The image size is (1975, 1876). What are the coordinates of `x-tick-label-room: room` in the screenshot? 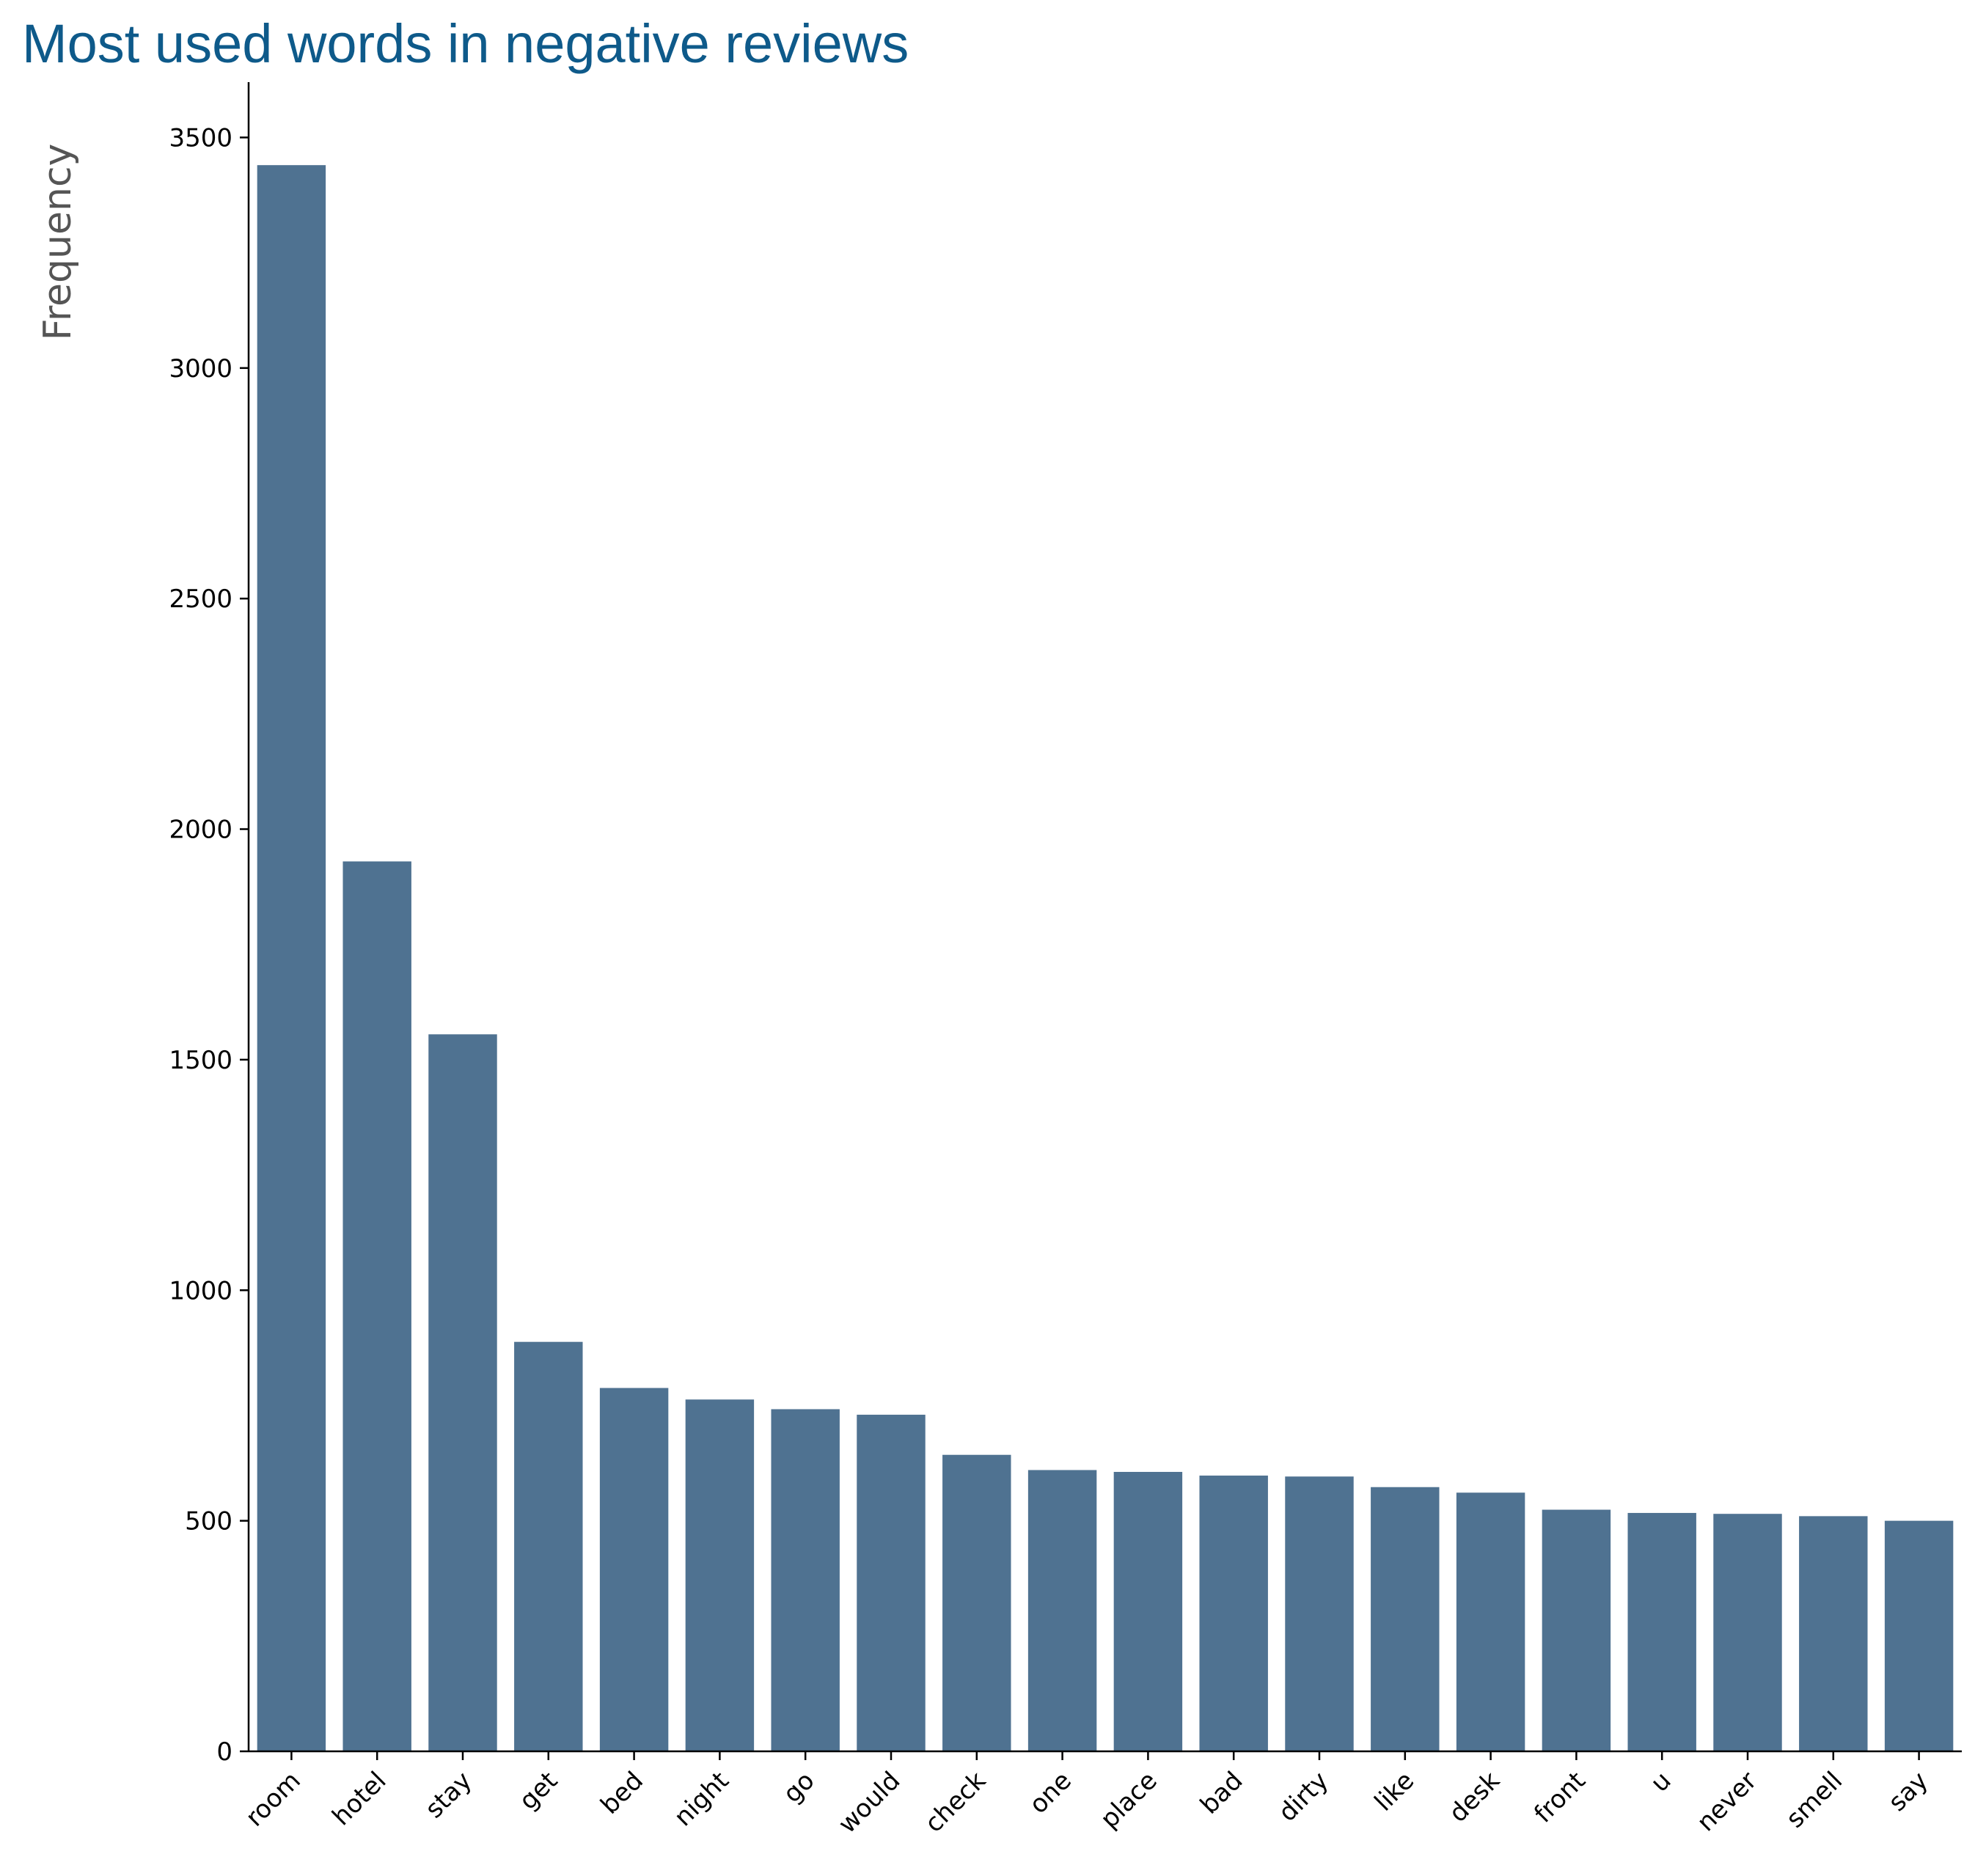 It's located at (273, 1799).